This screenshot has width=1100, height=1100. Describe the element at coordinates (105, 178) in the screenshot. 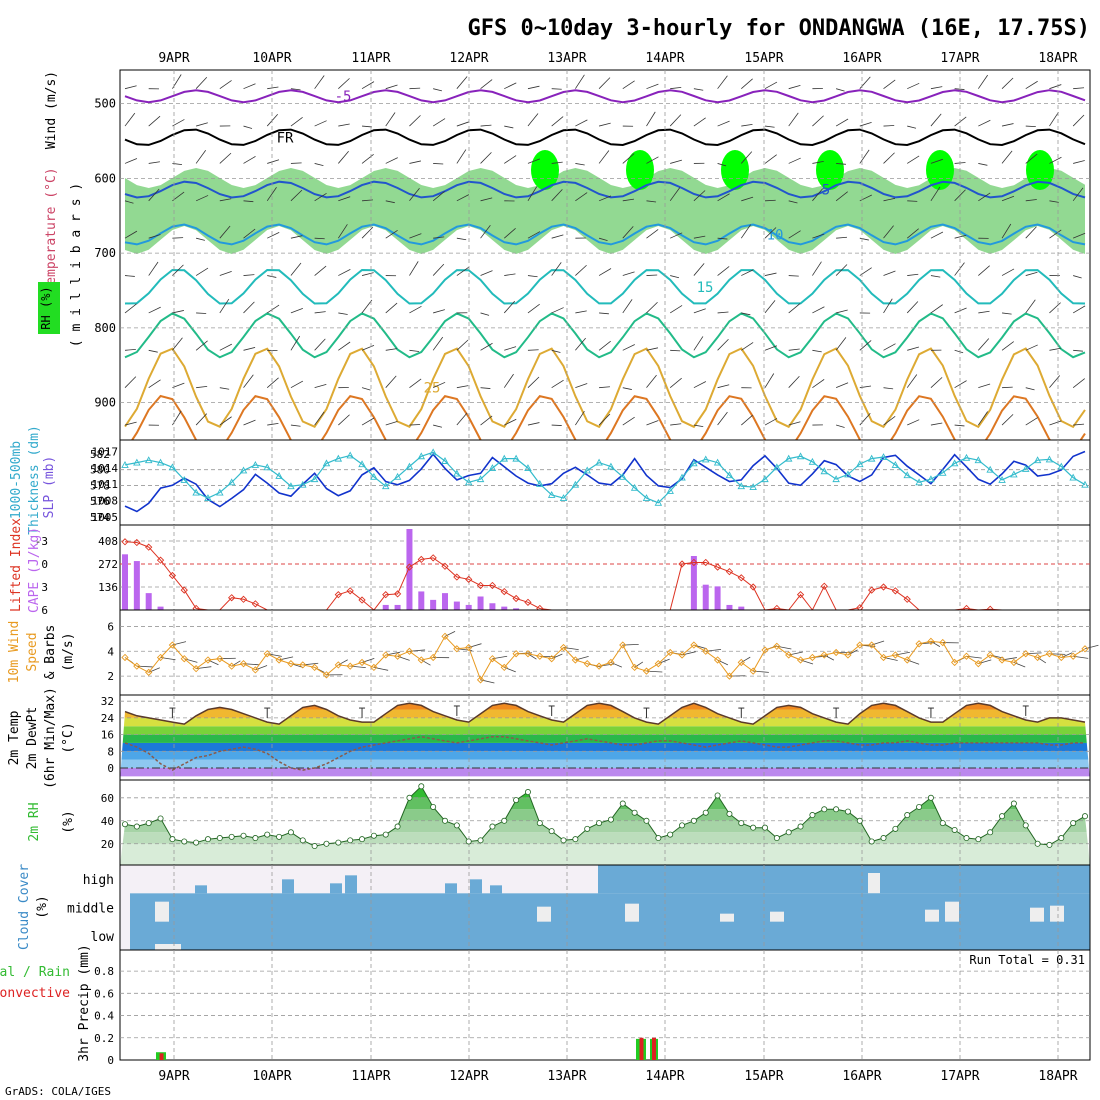

I see `pressure-tick-label: 600` at that location.